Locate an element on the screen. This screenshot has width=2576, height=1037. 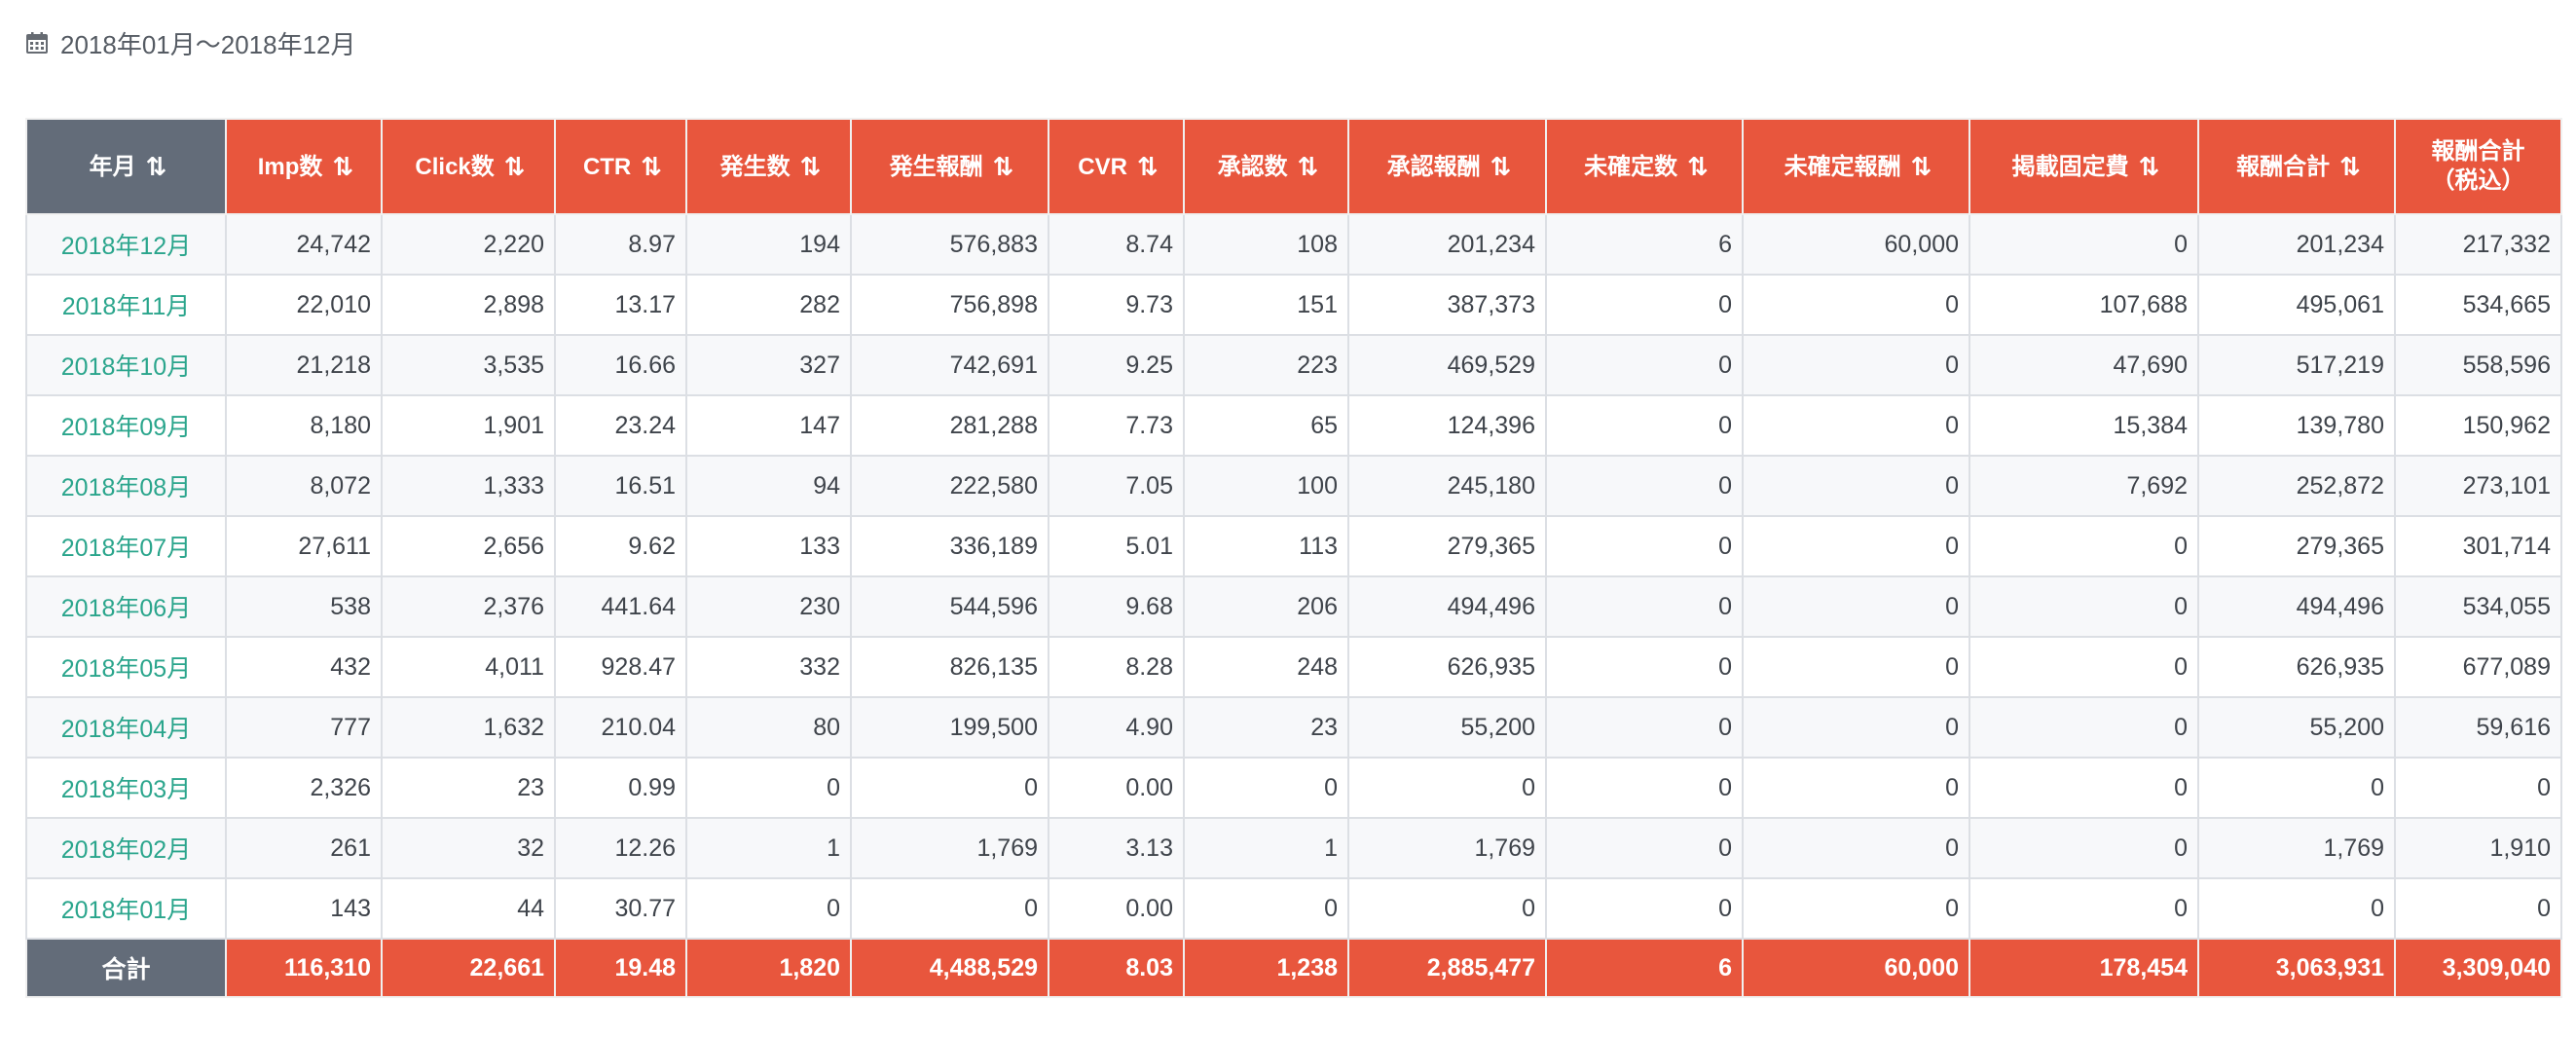
table-cell: 281,288 is located at coordinates (949, 425).